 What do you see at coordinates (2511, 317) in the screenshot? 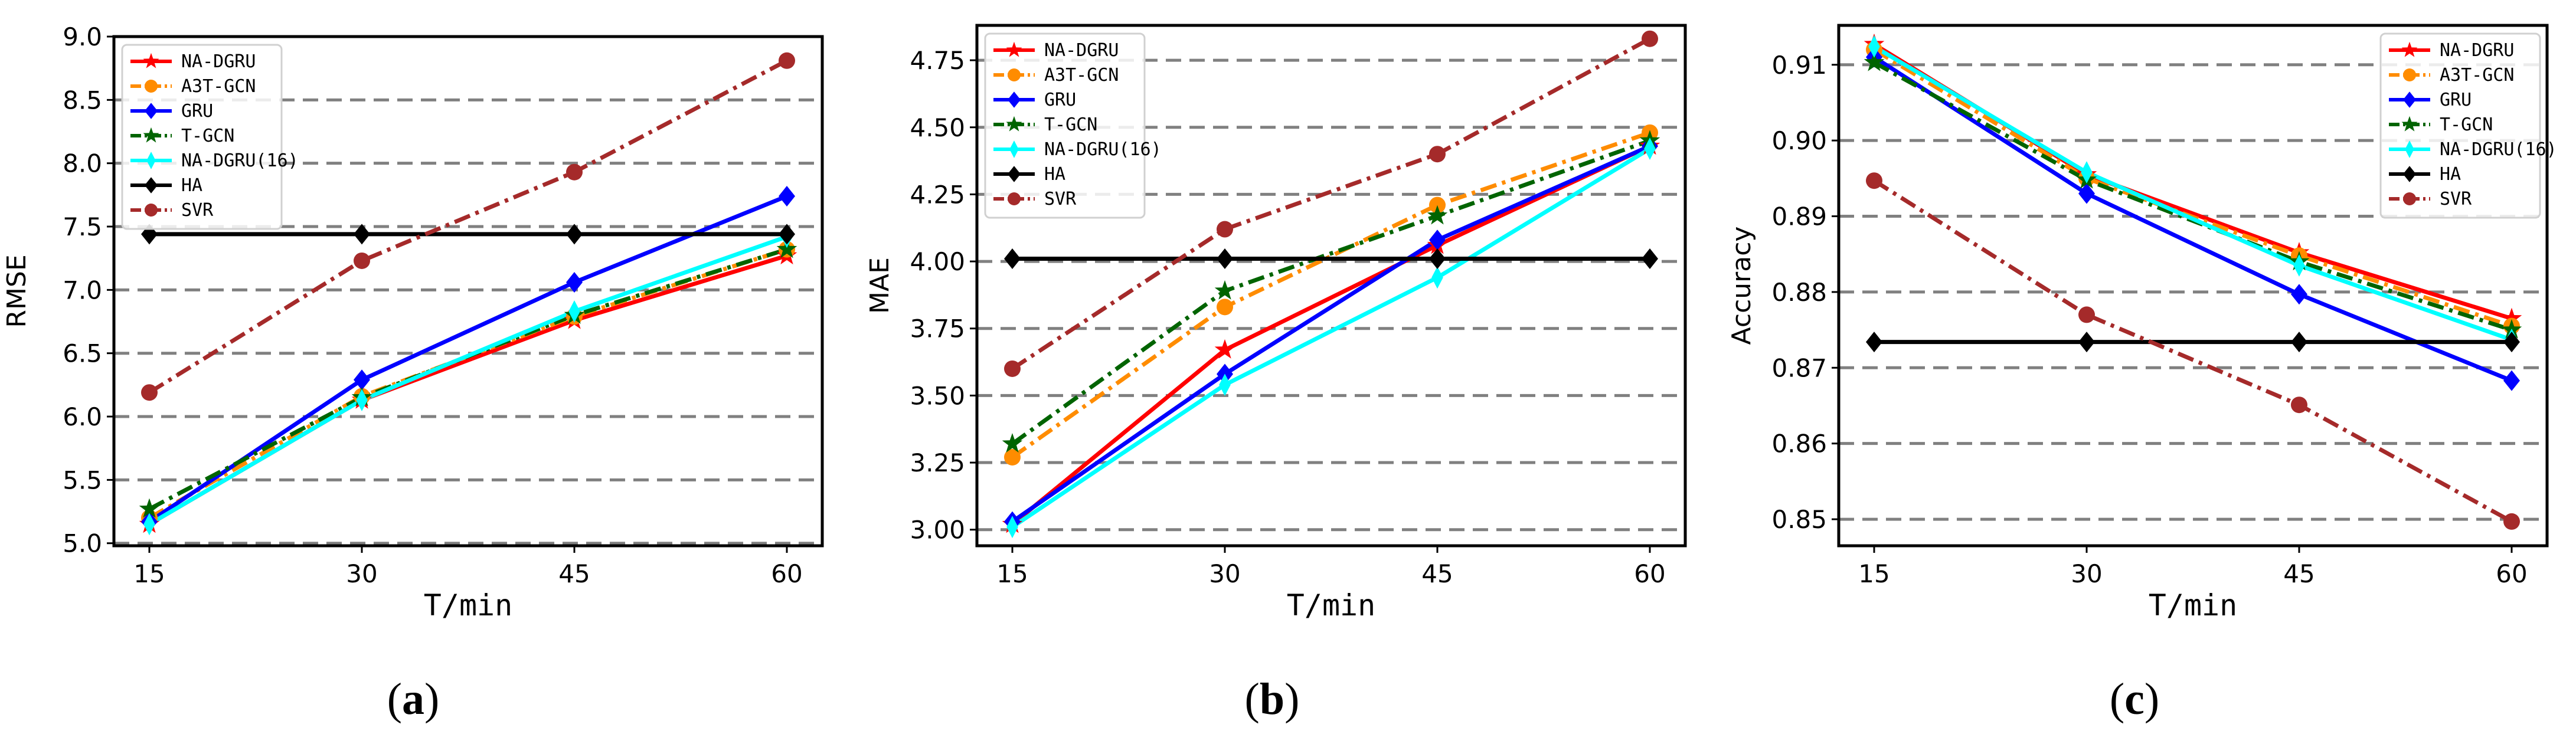
I see `data-point-NA-DGRU` at bounding box center [2511, 317].